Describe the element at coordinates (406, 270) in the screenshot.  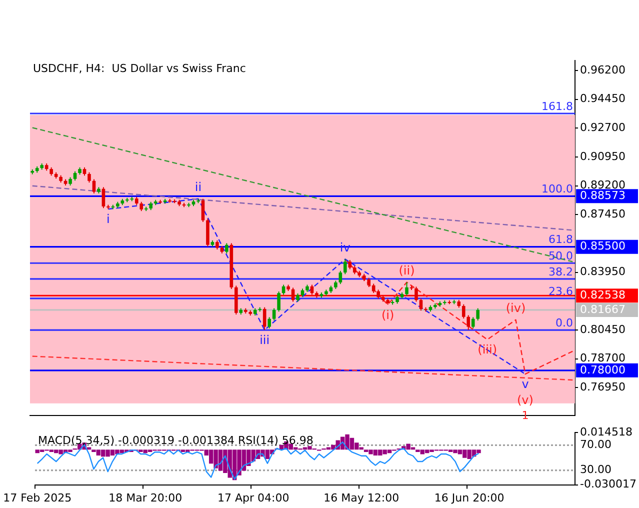
I see `data-label: (ii)` at that location.